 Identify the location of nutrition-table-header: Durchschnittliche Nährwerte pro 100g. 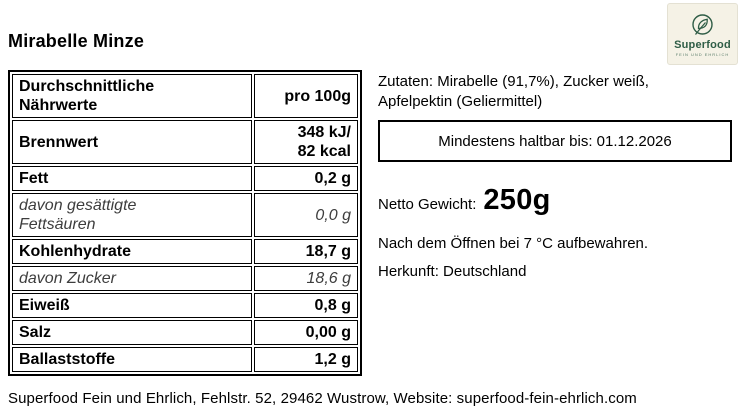
(185, 96).